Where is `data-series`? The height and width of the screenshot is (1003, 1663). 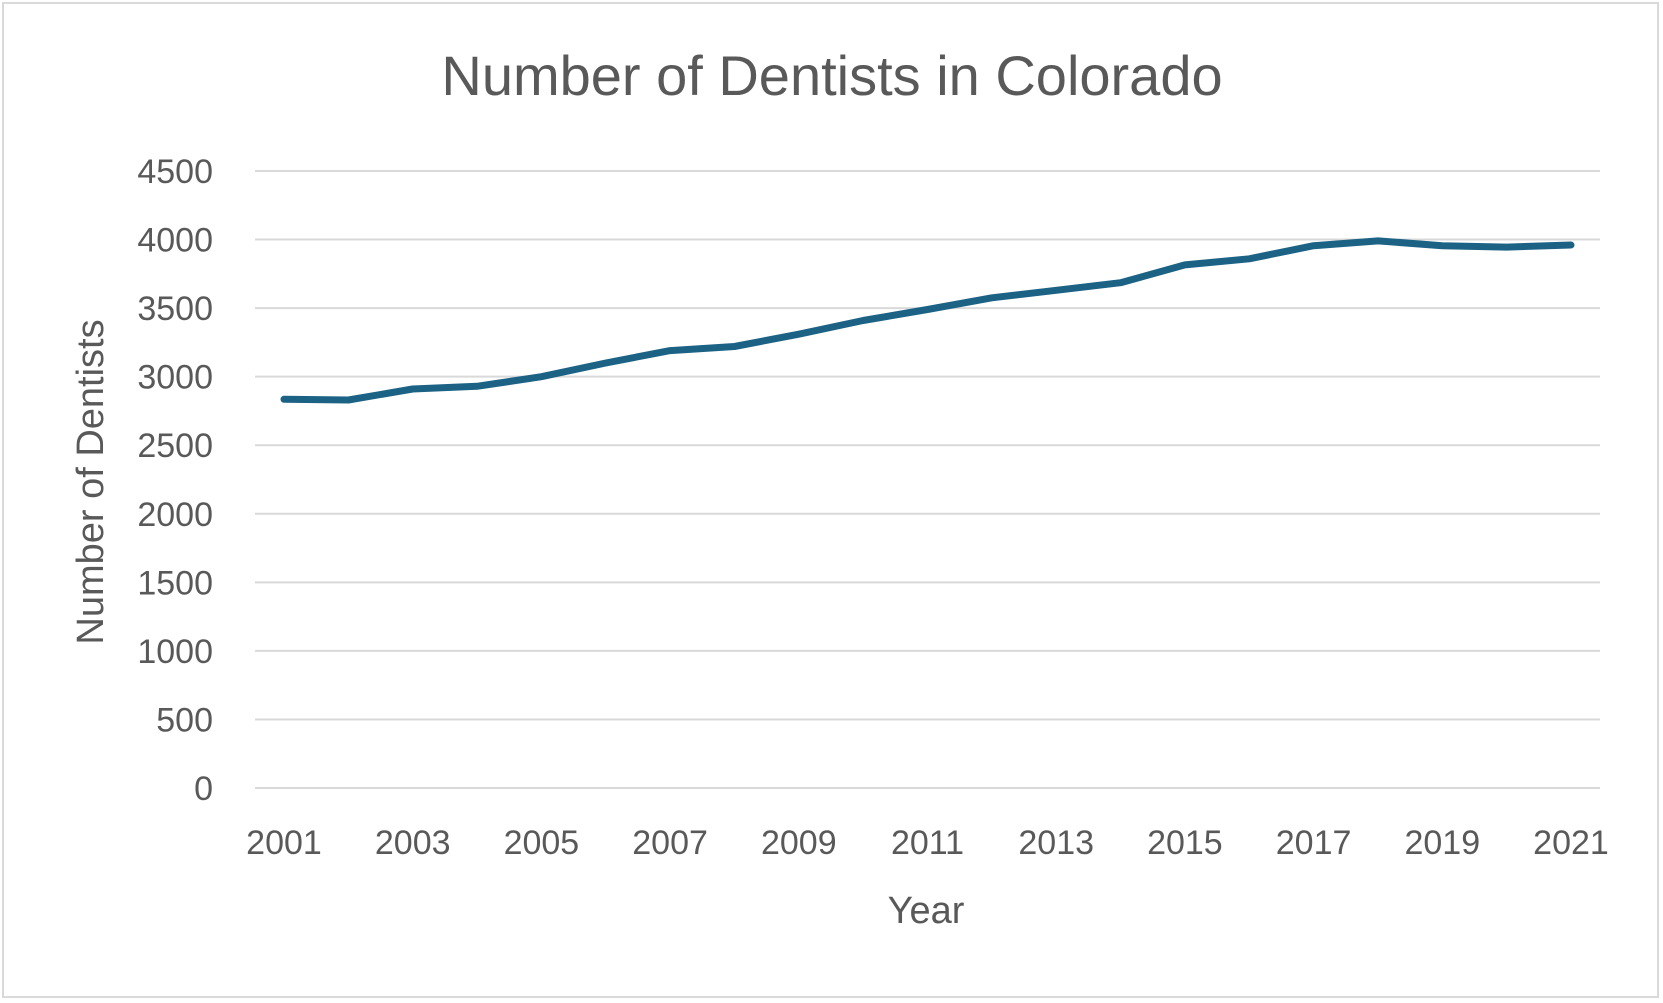
data-series is located at coordinates (927, 320).